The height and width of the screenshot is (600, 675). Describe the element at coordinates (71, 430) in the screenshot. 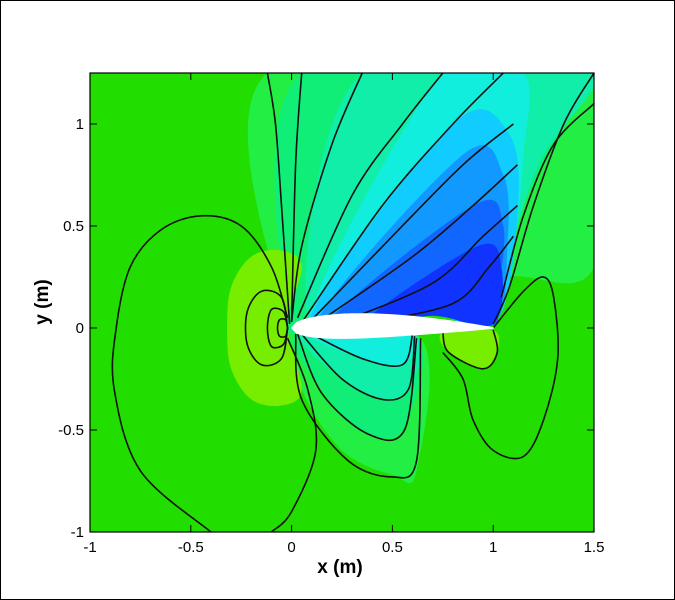

I see `y-tick-label: -0.5` at that location.